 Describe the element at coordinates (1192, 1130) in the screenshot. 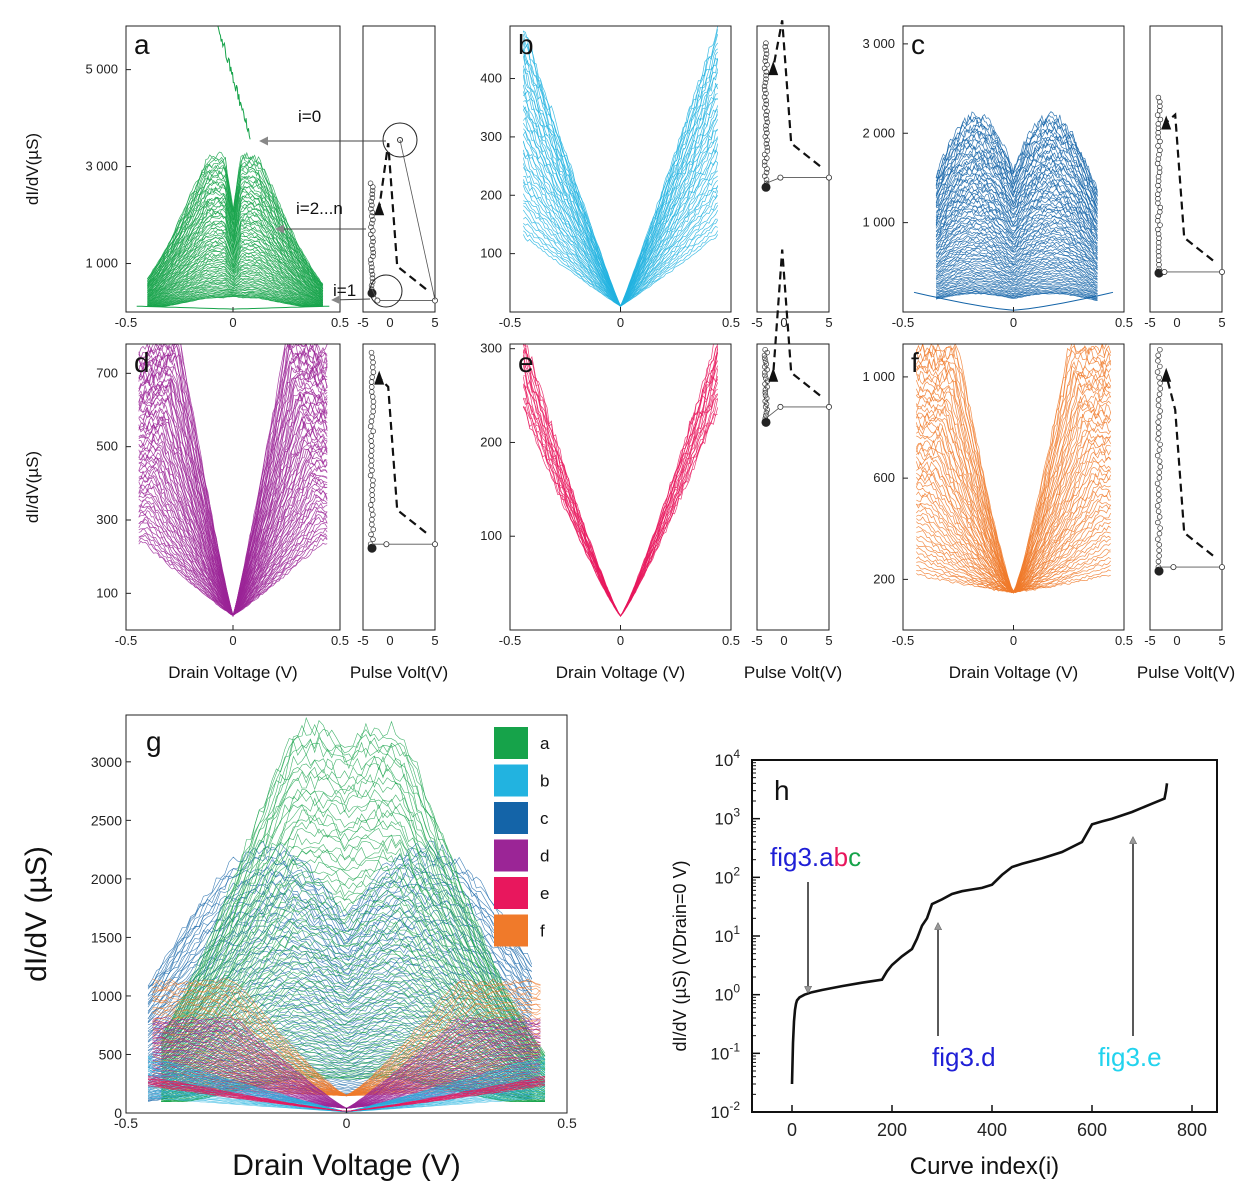

I see `x-tick-label: 800` at that location.